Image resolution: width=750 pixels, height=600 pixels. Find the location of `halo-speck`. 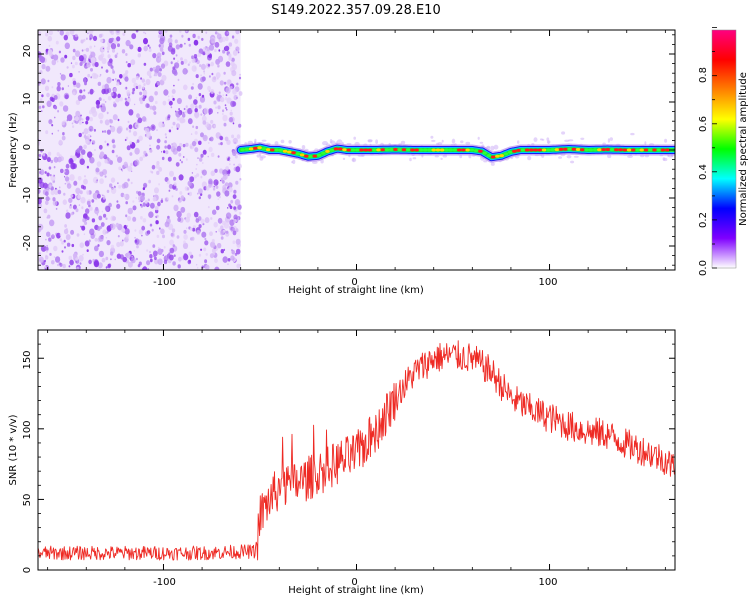

halo-speck is located at coordinates (485, 161).